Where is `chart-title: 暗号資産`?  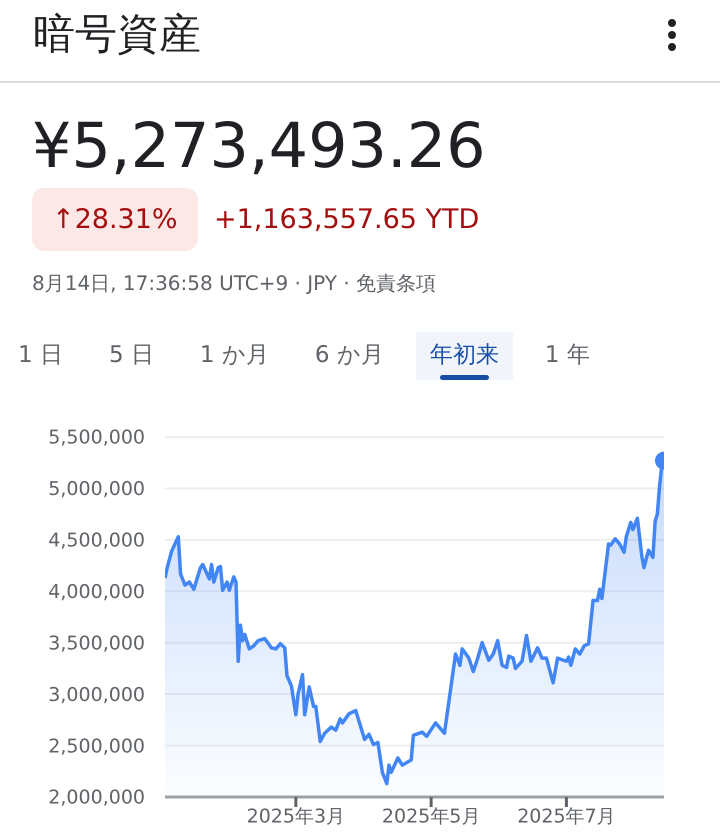
chart-title: 暗号資産 is located at coordinates (117, 34).